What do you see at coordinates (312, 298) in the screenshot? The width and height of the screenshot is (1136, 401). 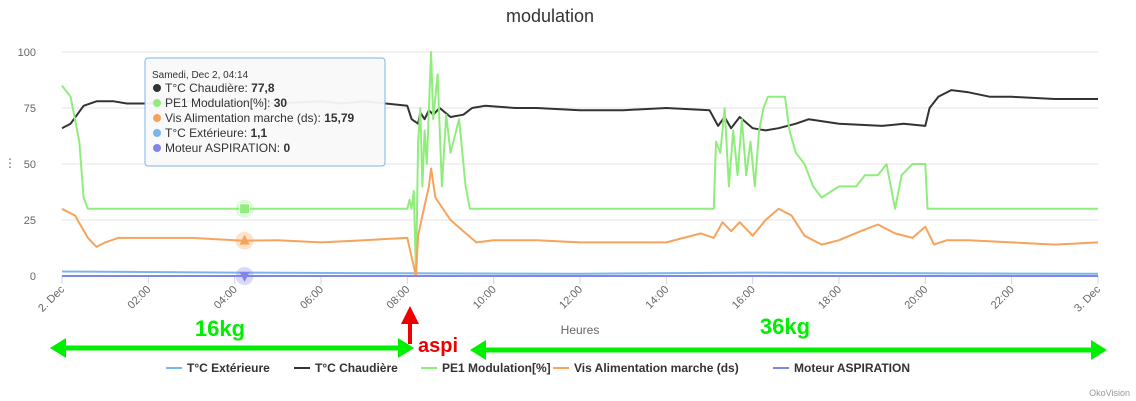 I see `x-tick-label-3: 06:00` at bounding box center [312, 298].